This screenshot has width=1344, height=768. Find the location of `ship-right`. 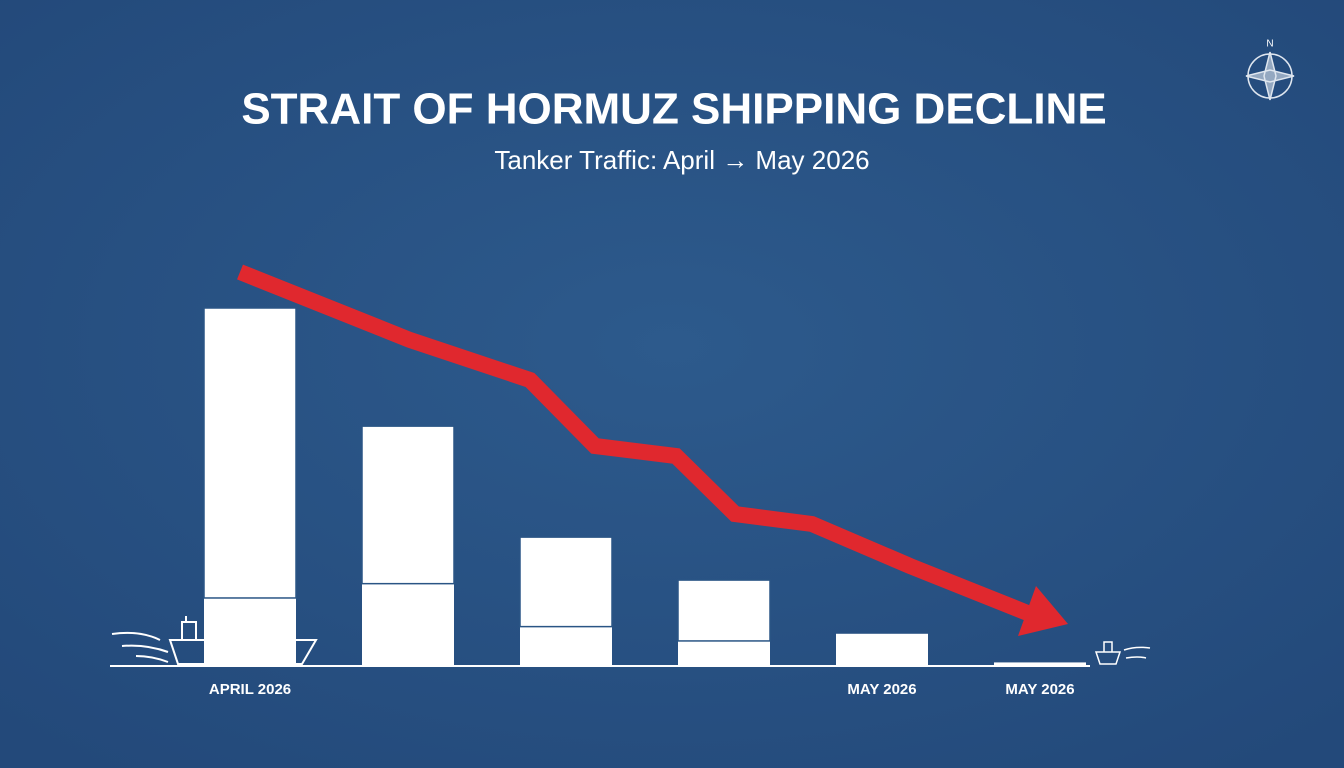

ship-right is located at coordinates (1122, 653).